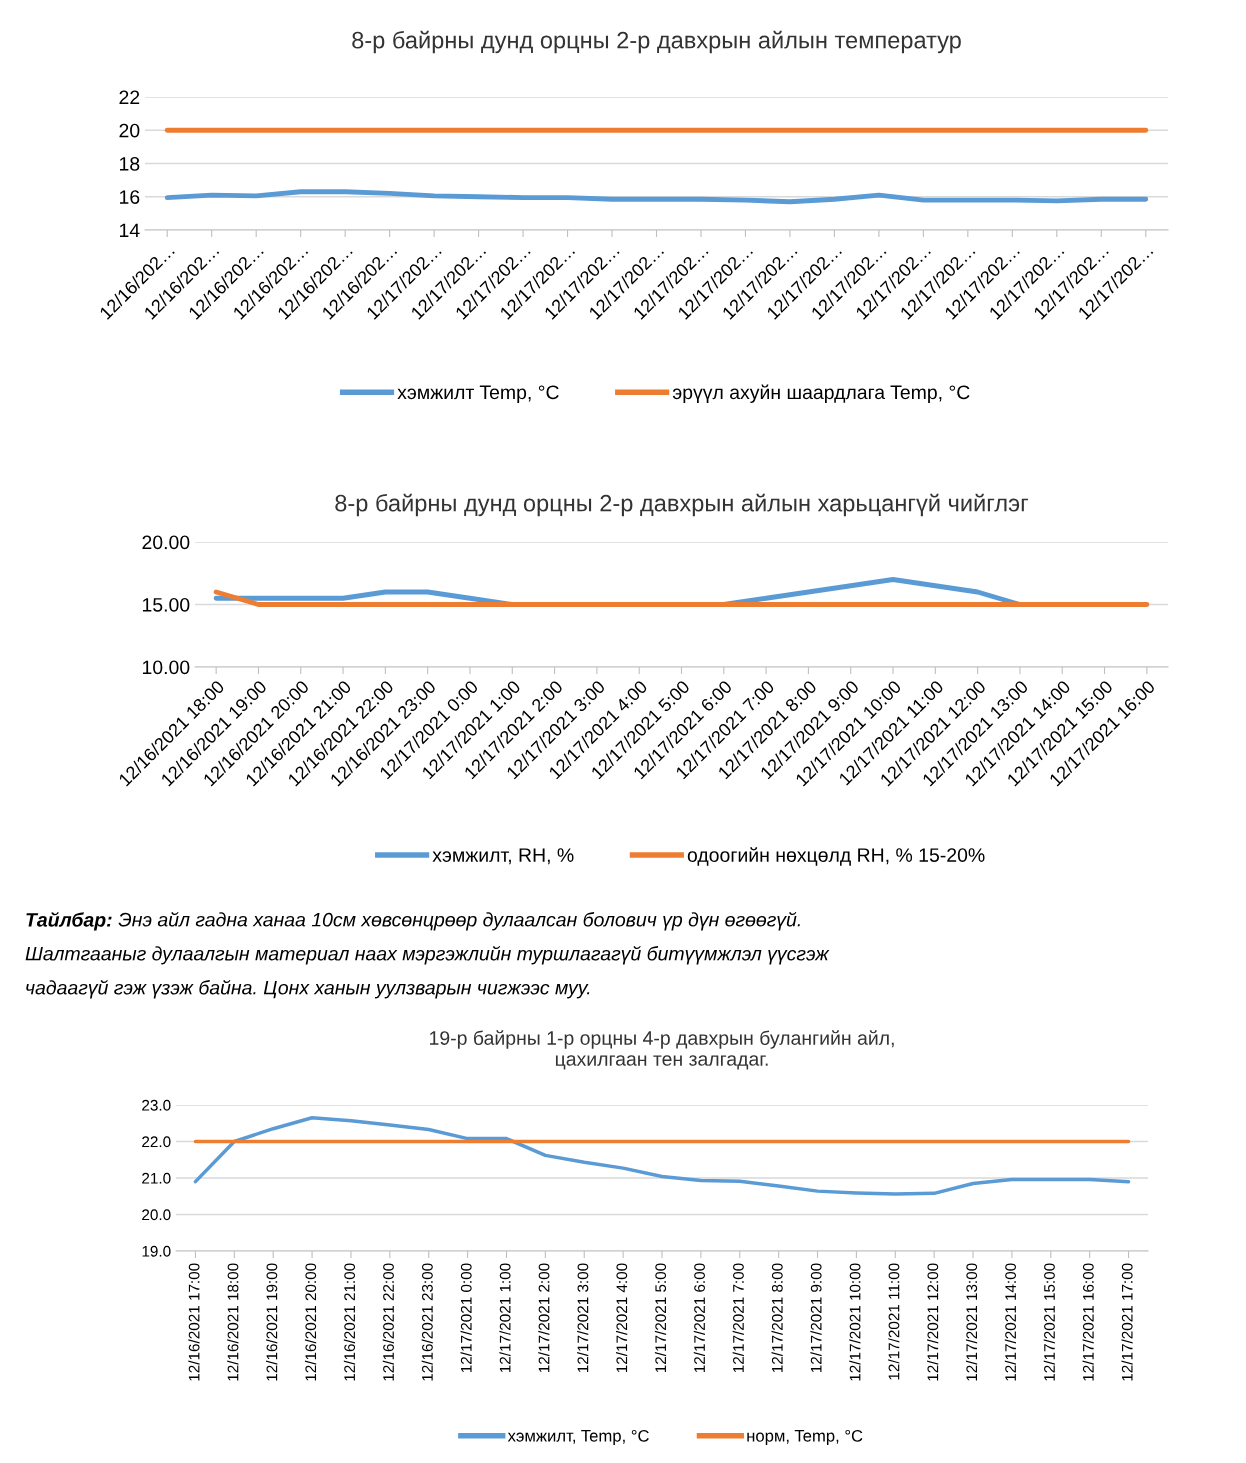 The width and height of the screenshot is (1246, 1463). I want to click on x-tick-label: 12/17/2021 15:00, so click(1049, 1322).